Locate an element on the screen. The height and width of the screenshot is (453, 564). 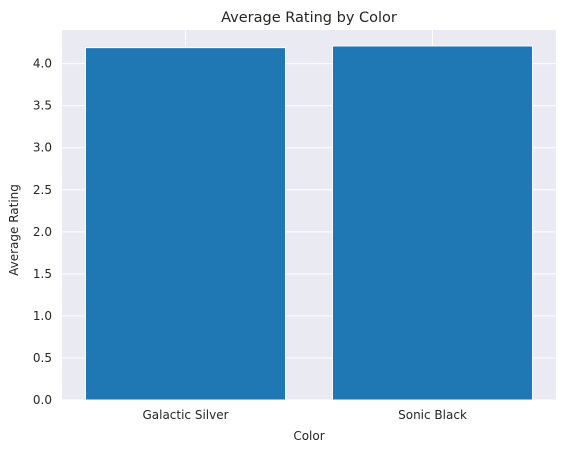
y-tick-label: 3.5 is located at coordinates (42, 106).